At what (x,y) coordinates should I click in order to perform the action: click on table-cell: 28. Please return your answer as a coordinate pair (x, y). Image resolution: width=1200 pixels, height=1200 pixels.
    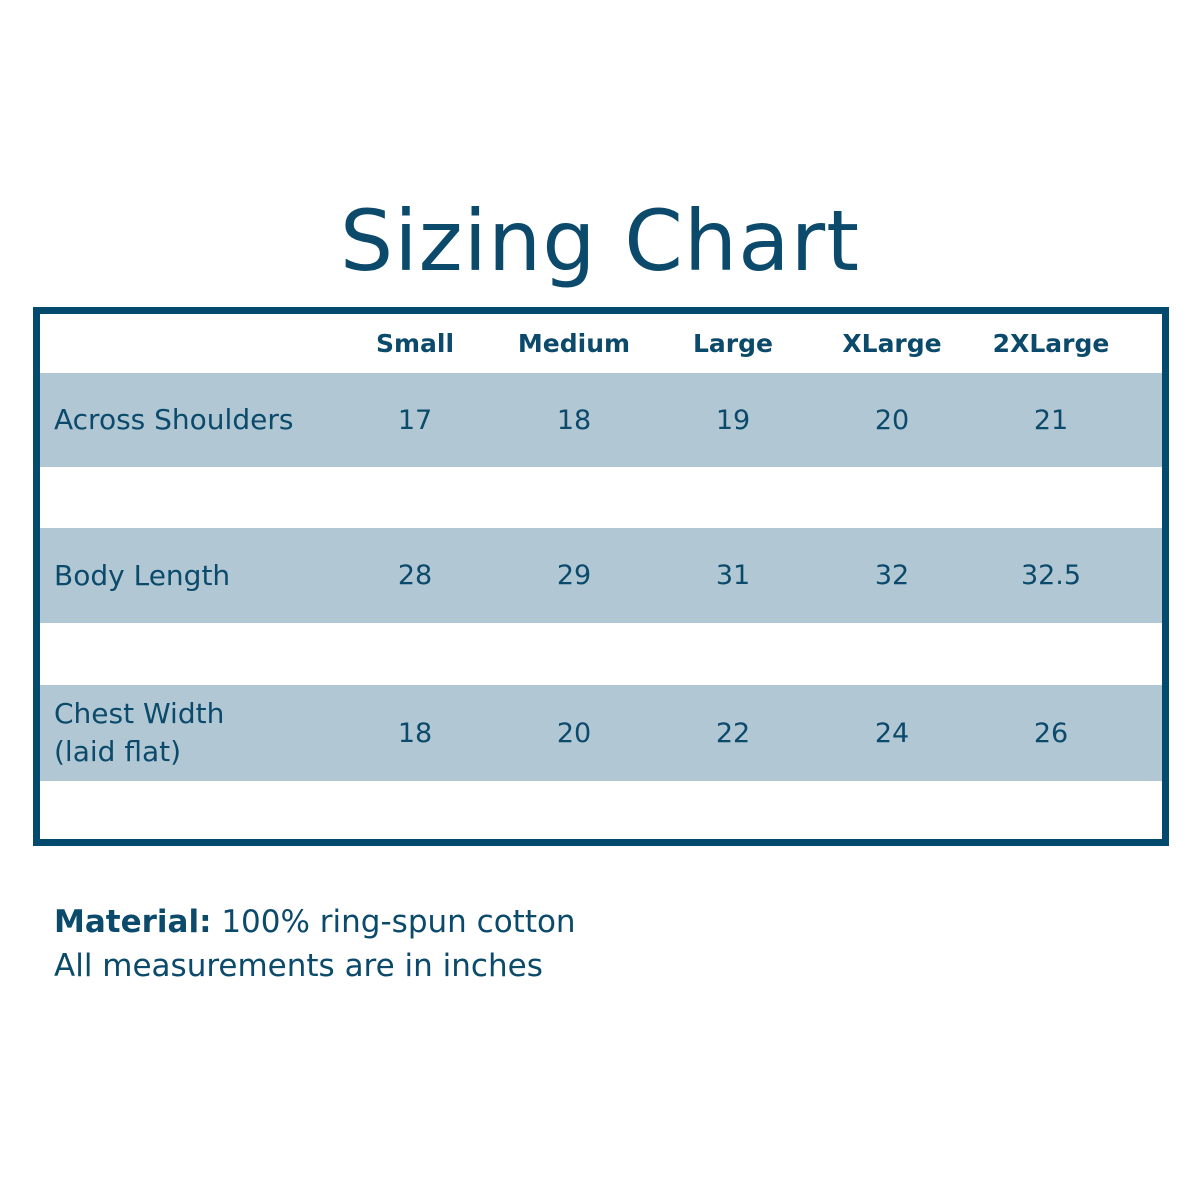
    Looking at the image, I should click on (415, 575).